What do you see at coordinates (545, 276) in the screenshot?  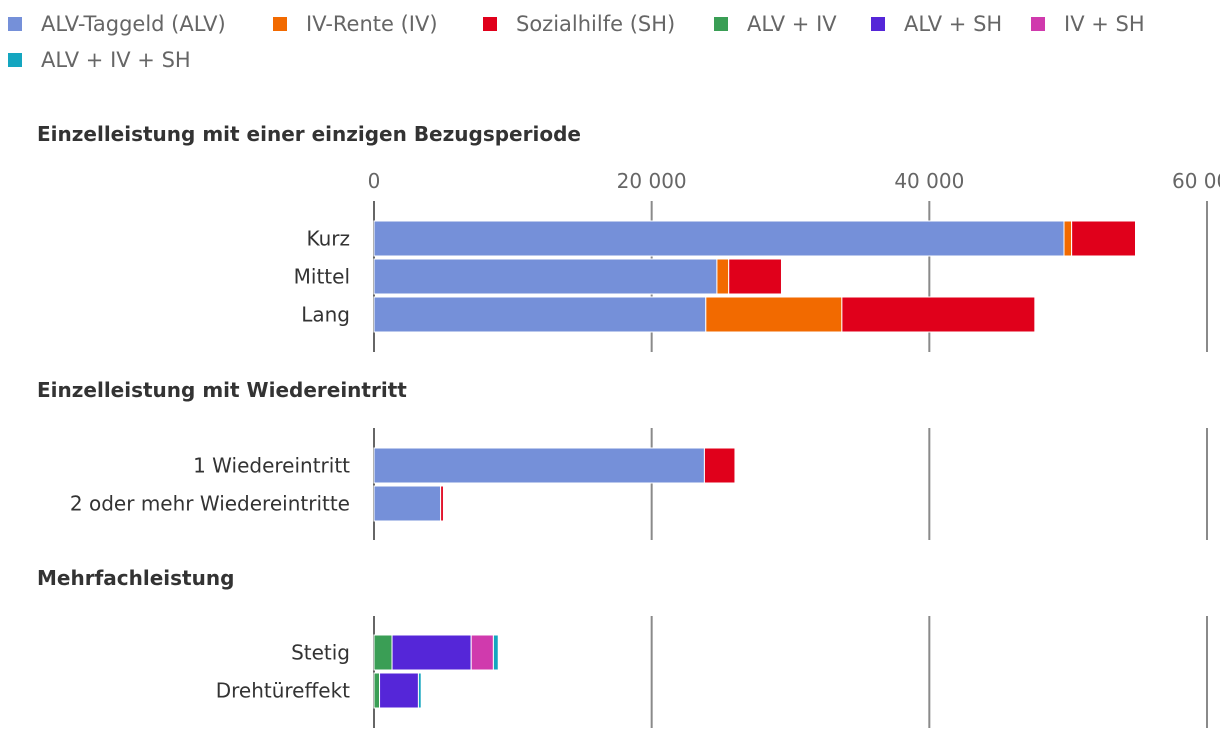 I see `bar-segment-alv: Mittel – ALV-Taggeld (ALV): 24700` at bounding box center [545, 276].